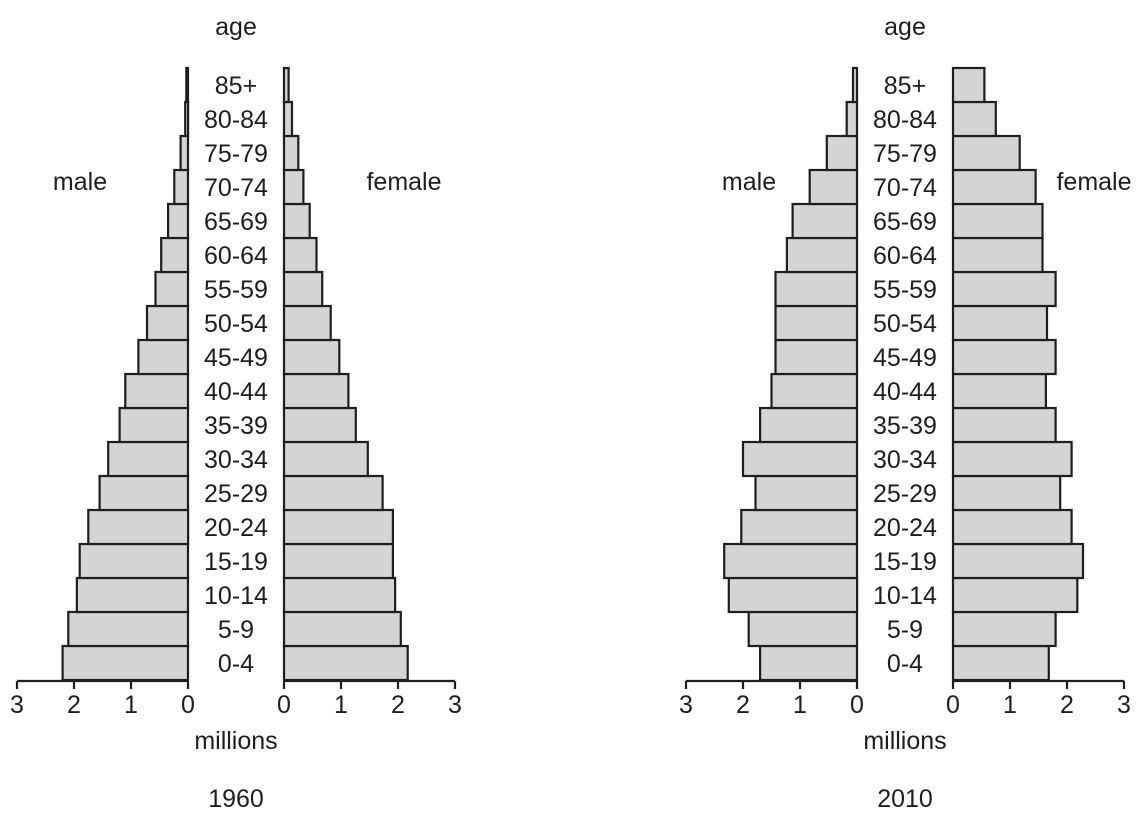 The image size is (1145, 819). I want to click on age-group-label: 30-34, so click(905, 460).